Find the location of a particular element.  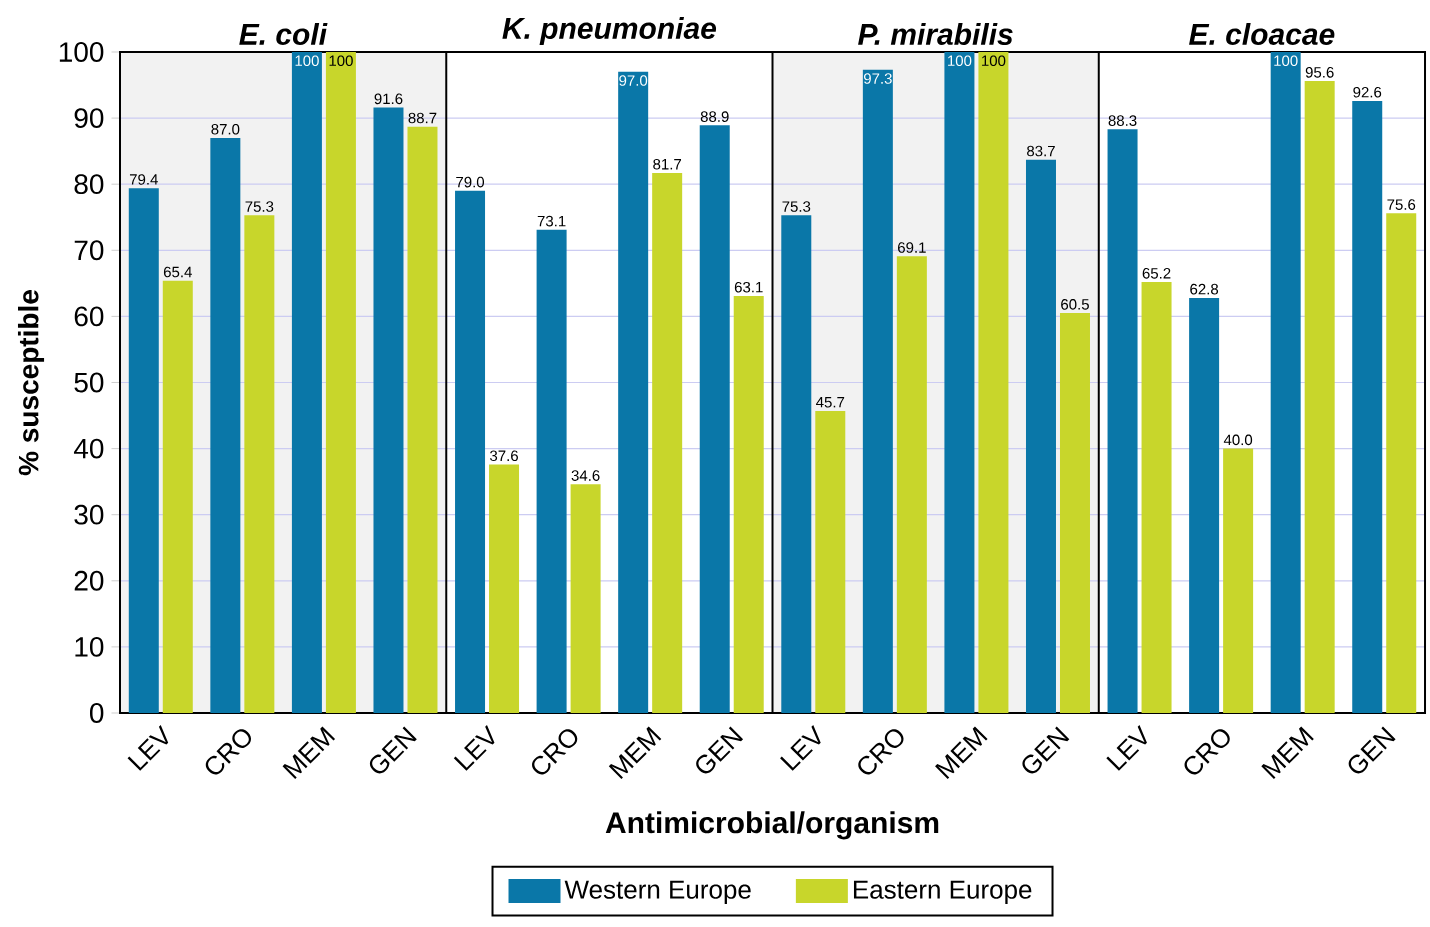

text: E. coli is located at coordinates (283, 33).